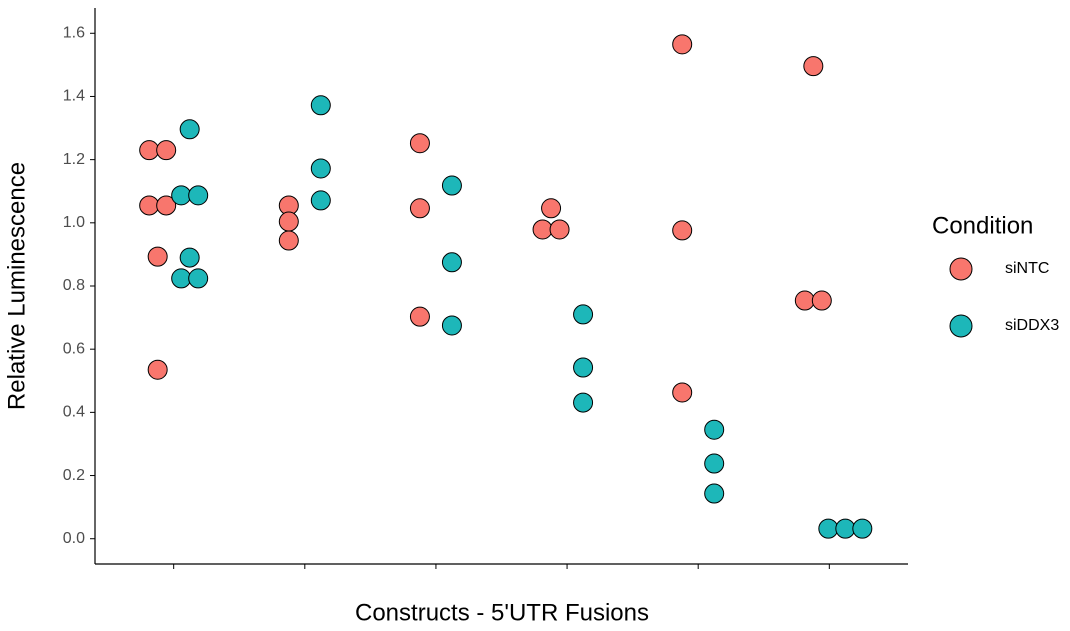 The width and height of the screenshot is (1070, 631). What do you see at coordinates (74, 285) in the screenshot?
I see `y-tick-label: 0.8` at bounding box center [74, 285].